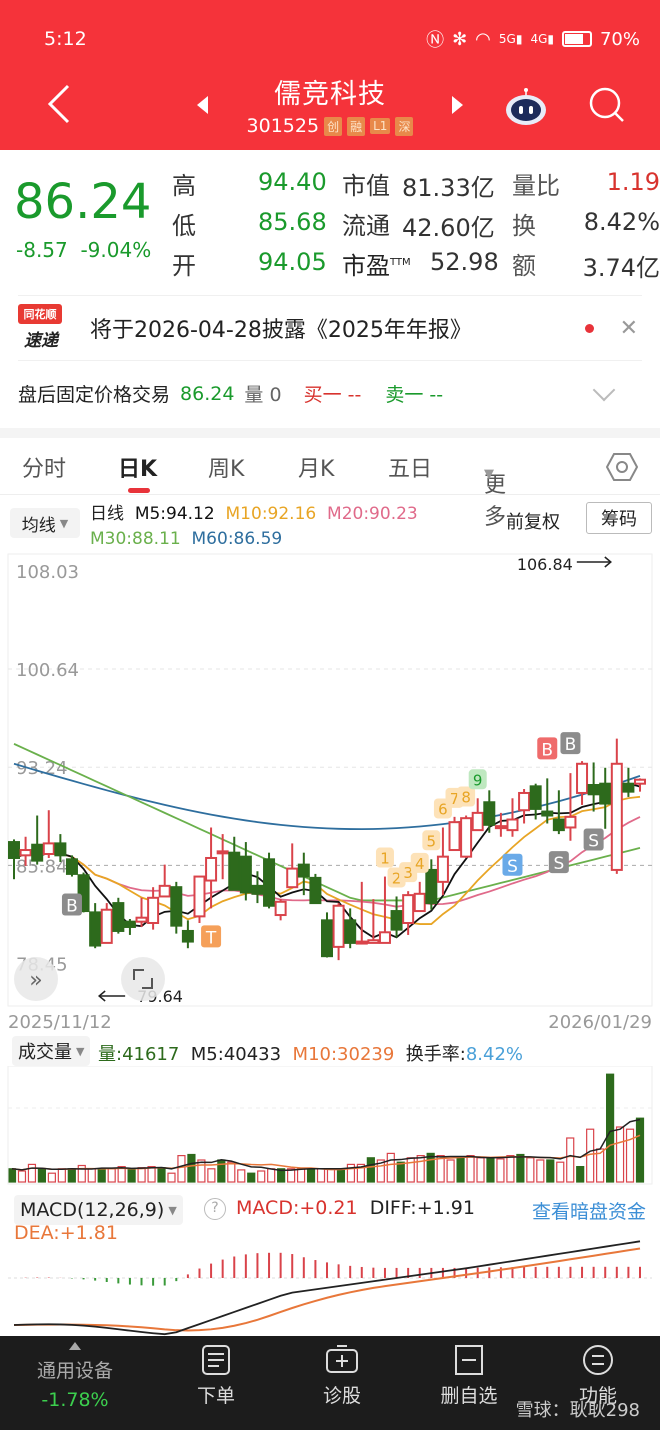 This screenshot has height=1430, width=660. Describe the element at coordinates (211, 938) in the screenshot. I see `svg-text: T` at that location.